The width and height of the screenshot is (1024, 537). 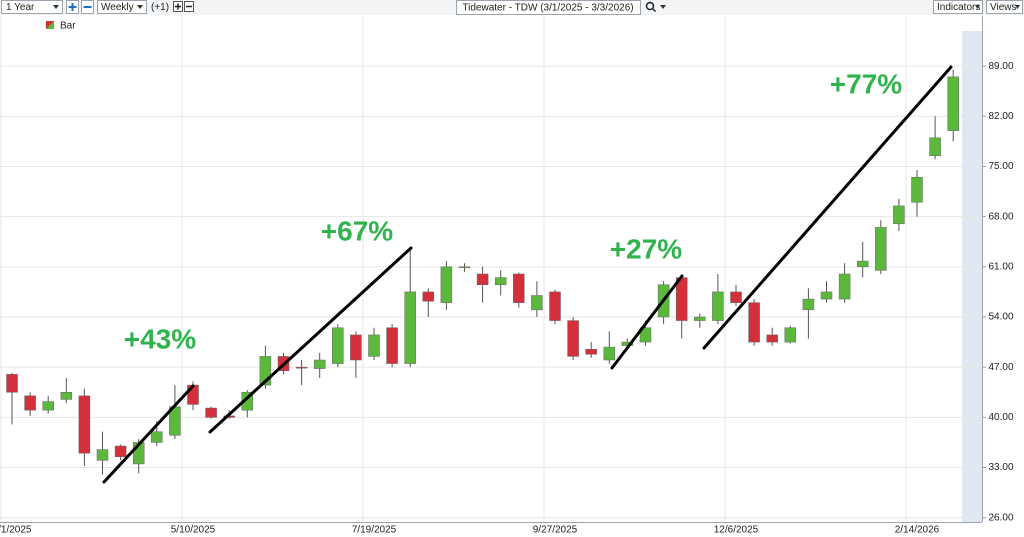 I want to click on search-icon, so click(x=650, y=6).